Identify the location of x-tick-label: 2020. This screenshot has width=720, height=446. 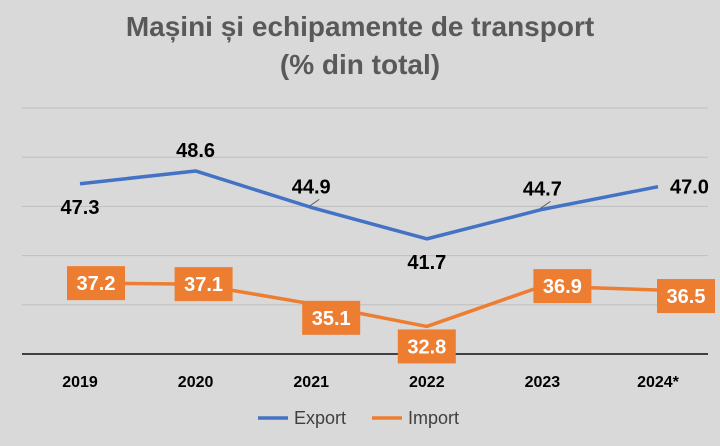
(196, 382).